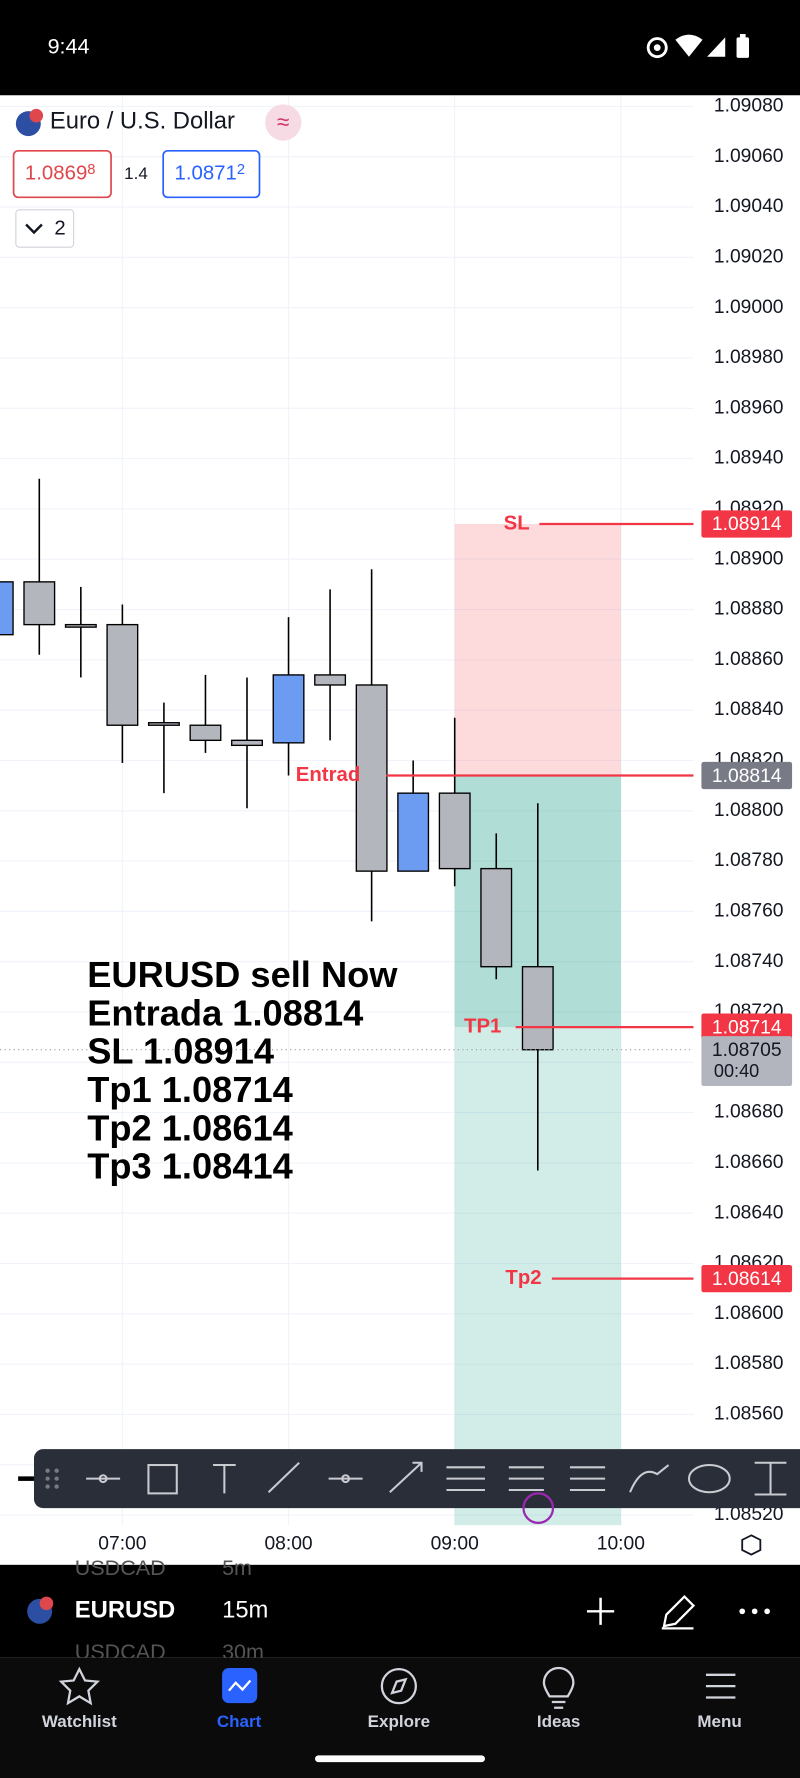 The image size is (800, 1778). Describe the element at coordinates (678, 1612) in the screenshot. I see `draw-button` at that location.